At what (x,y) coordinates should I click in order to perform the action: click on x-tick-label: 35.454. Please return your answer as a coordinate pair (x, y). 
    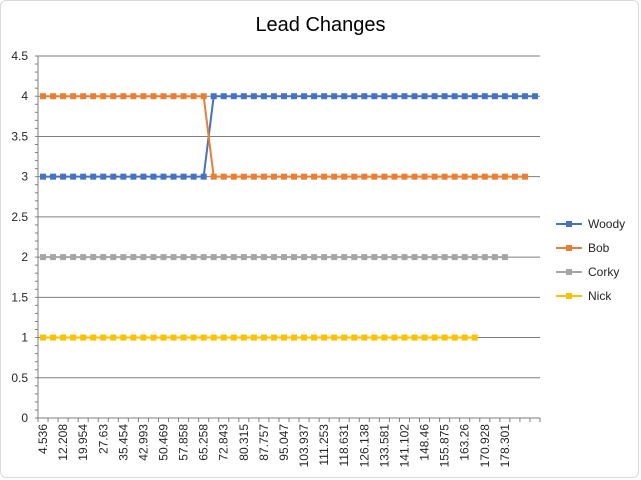
    Looking at the image, I should click on (123, 442).